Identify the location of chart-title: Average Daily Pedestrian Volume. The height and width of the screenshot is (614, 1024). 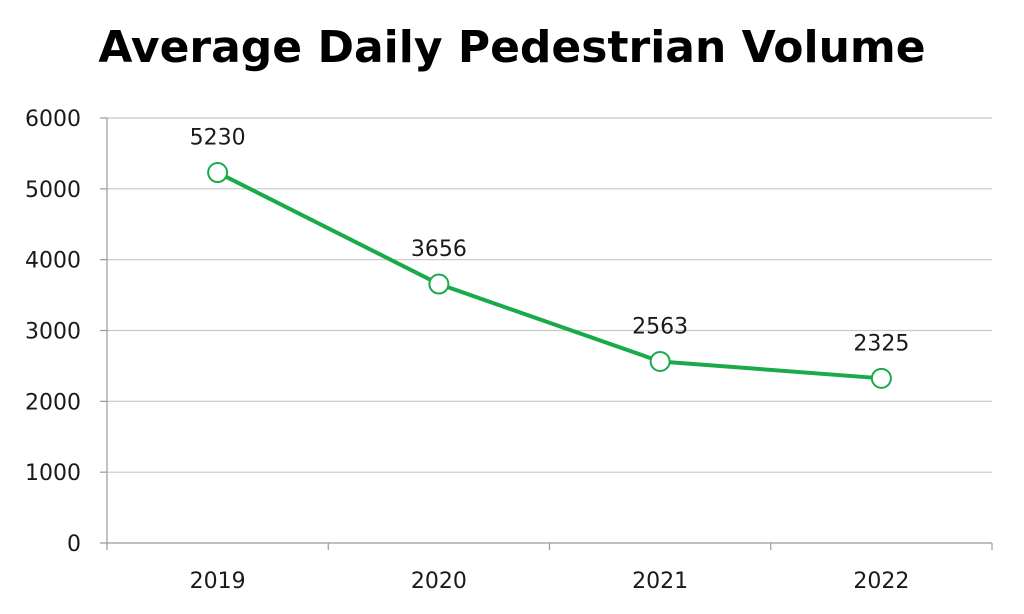
(512, 47).